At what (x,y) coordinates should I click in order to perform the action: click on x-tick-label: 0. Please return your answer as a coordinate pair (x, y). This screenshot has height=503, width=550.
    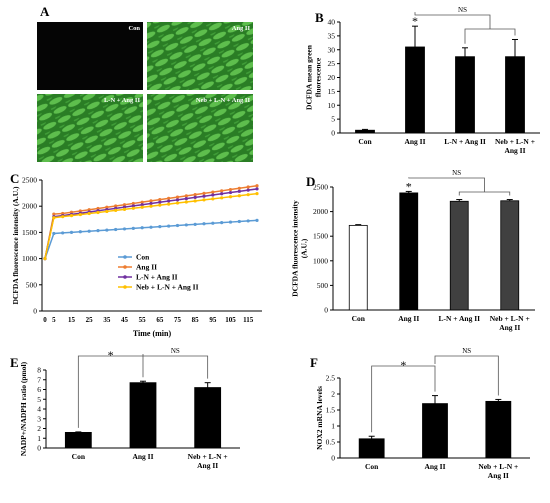
    Looking at the image, I should click on (45, 320).